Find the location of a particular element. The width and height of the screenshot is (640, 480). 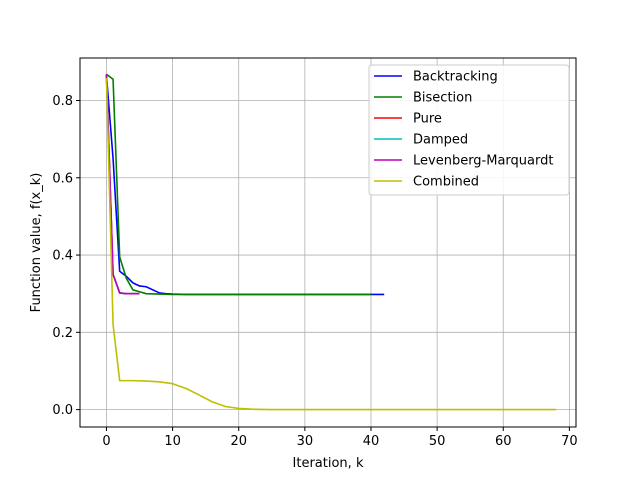

legend-label-levenberg-marquardt: Levenberg-Marquardt is located at coordinates (483, 161).